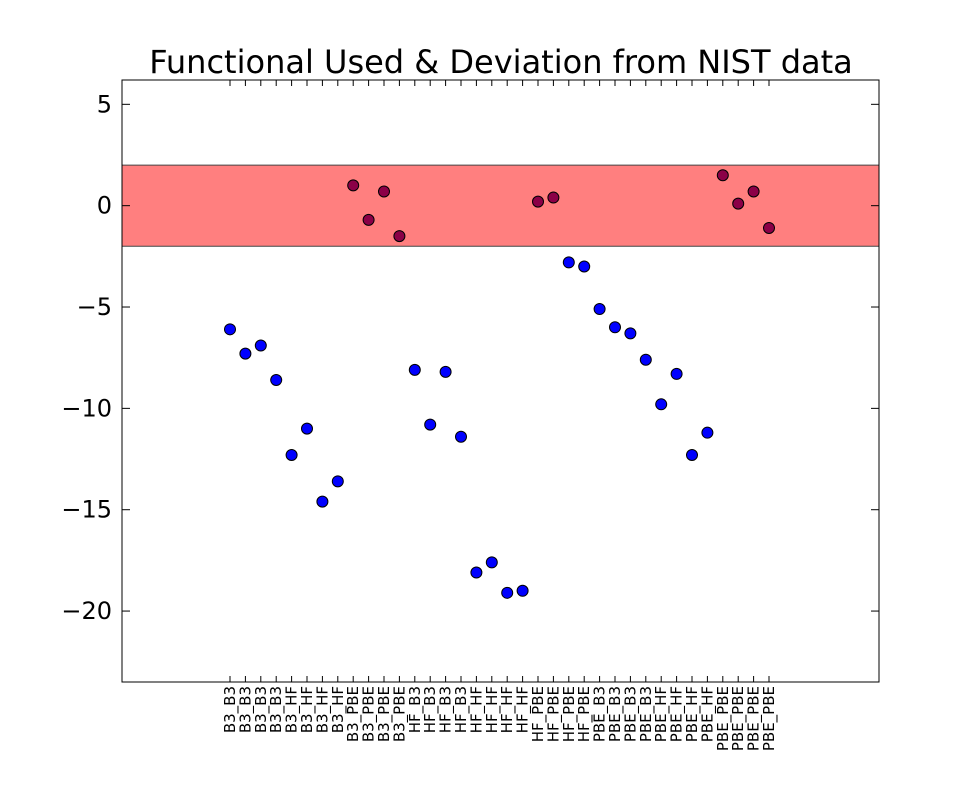 The image size is (976, 802). What do you see at coordinates (86, 357) in the screenshot?
I see `y-tick-labels: 5 0 −5 −10 −15 −20` at bounding box center [86, 357].